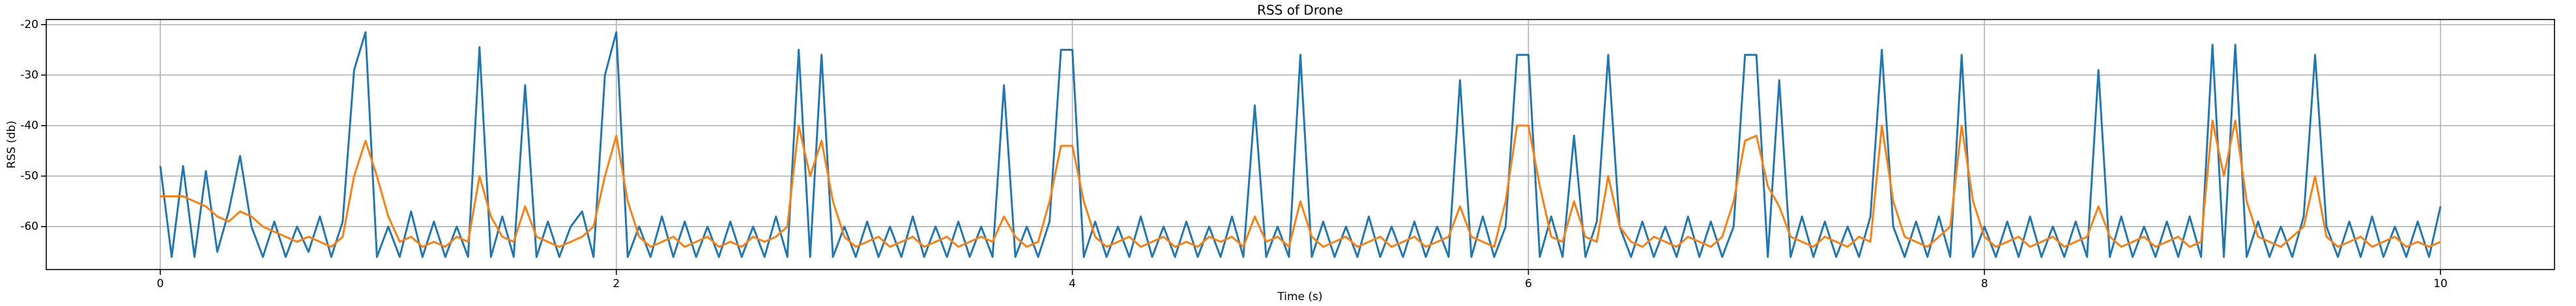 This screenshot has height=306, width=2576. What do you see at coordinates (29, 227) in the screenshot?
I see `y-tick-label: -60` at bounding box center [29, 227].